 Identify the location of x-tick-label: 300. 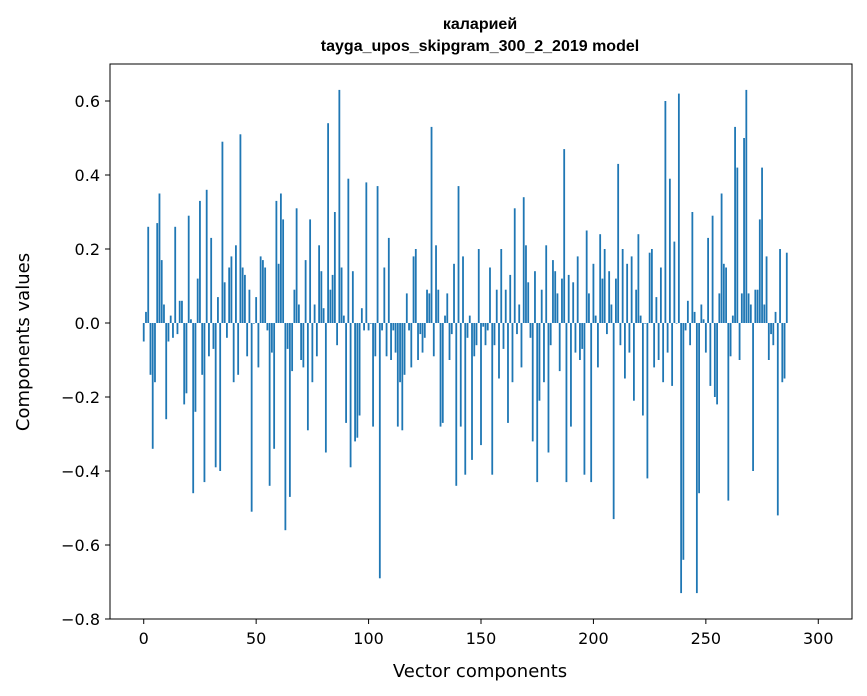
(818, 638).